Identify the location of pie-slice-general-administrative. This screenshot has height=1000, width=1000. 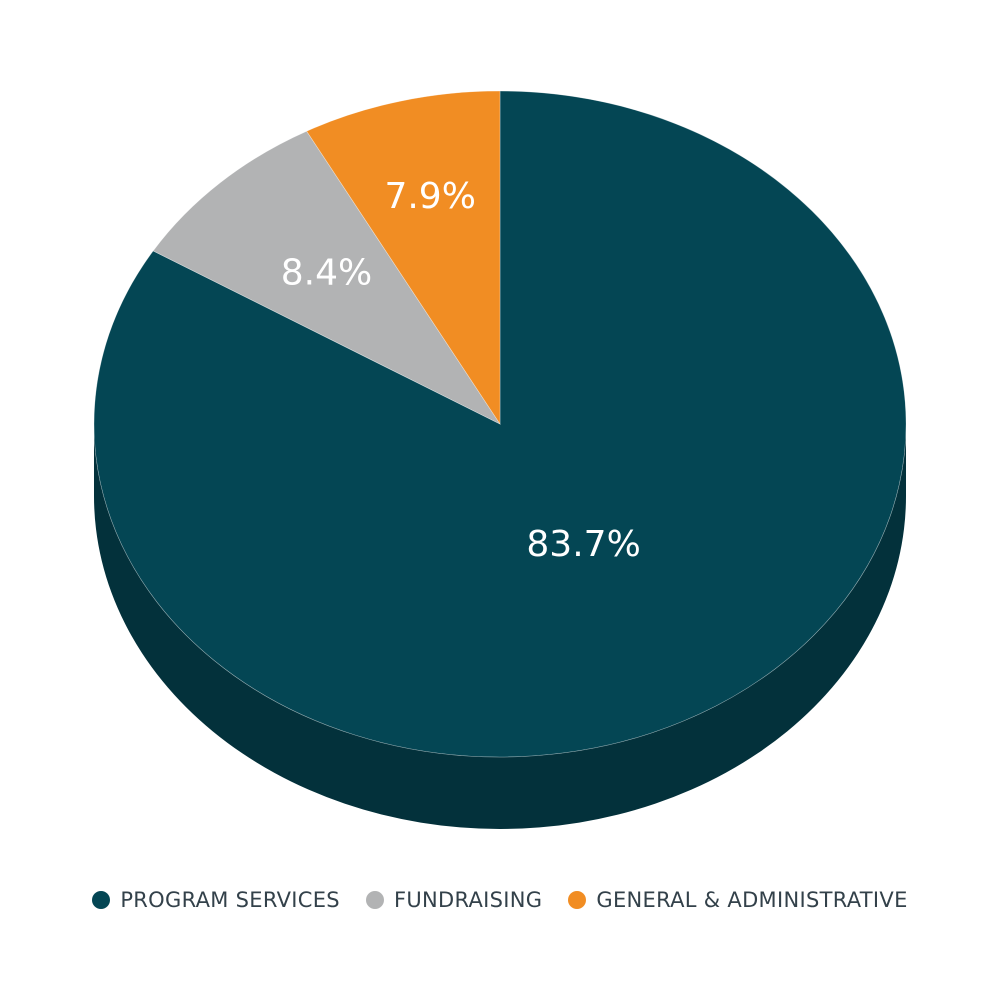
(403, 257).